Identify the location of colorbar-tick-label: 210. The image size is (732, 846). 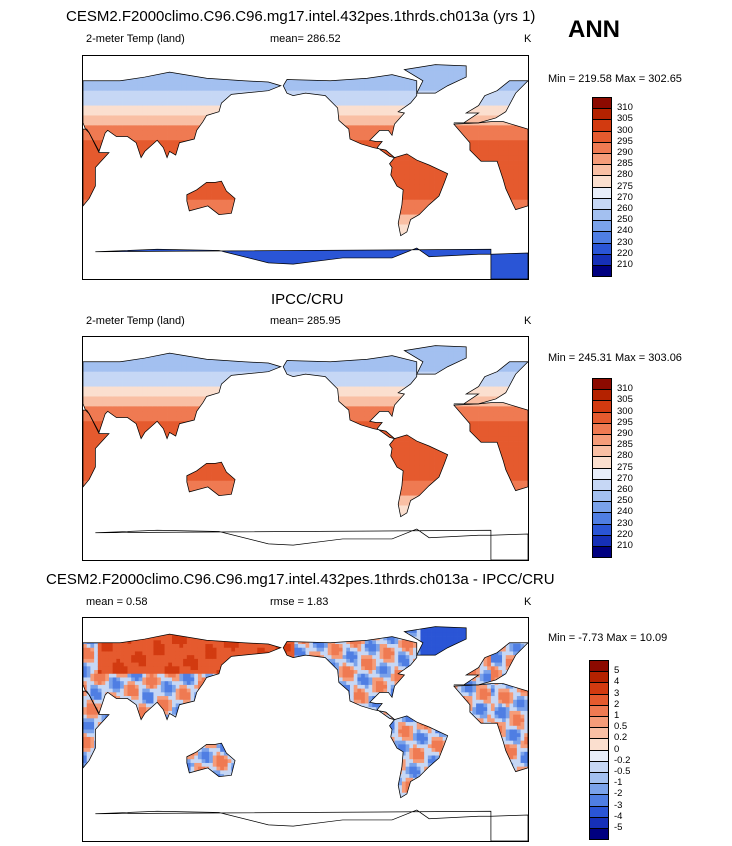
(625, 264).